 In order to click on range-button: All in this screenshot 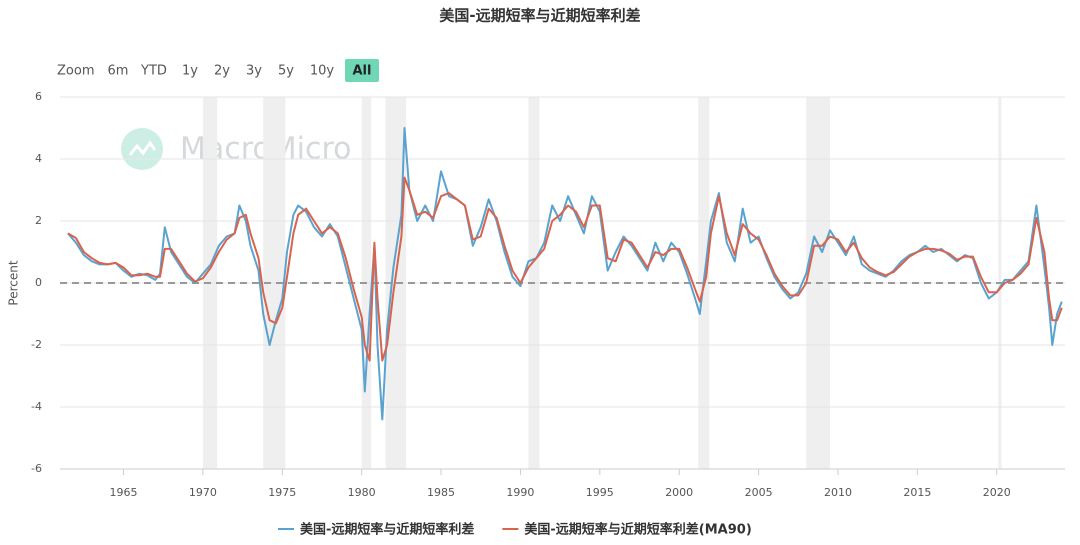, I will do `click(362, 71)`.